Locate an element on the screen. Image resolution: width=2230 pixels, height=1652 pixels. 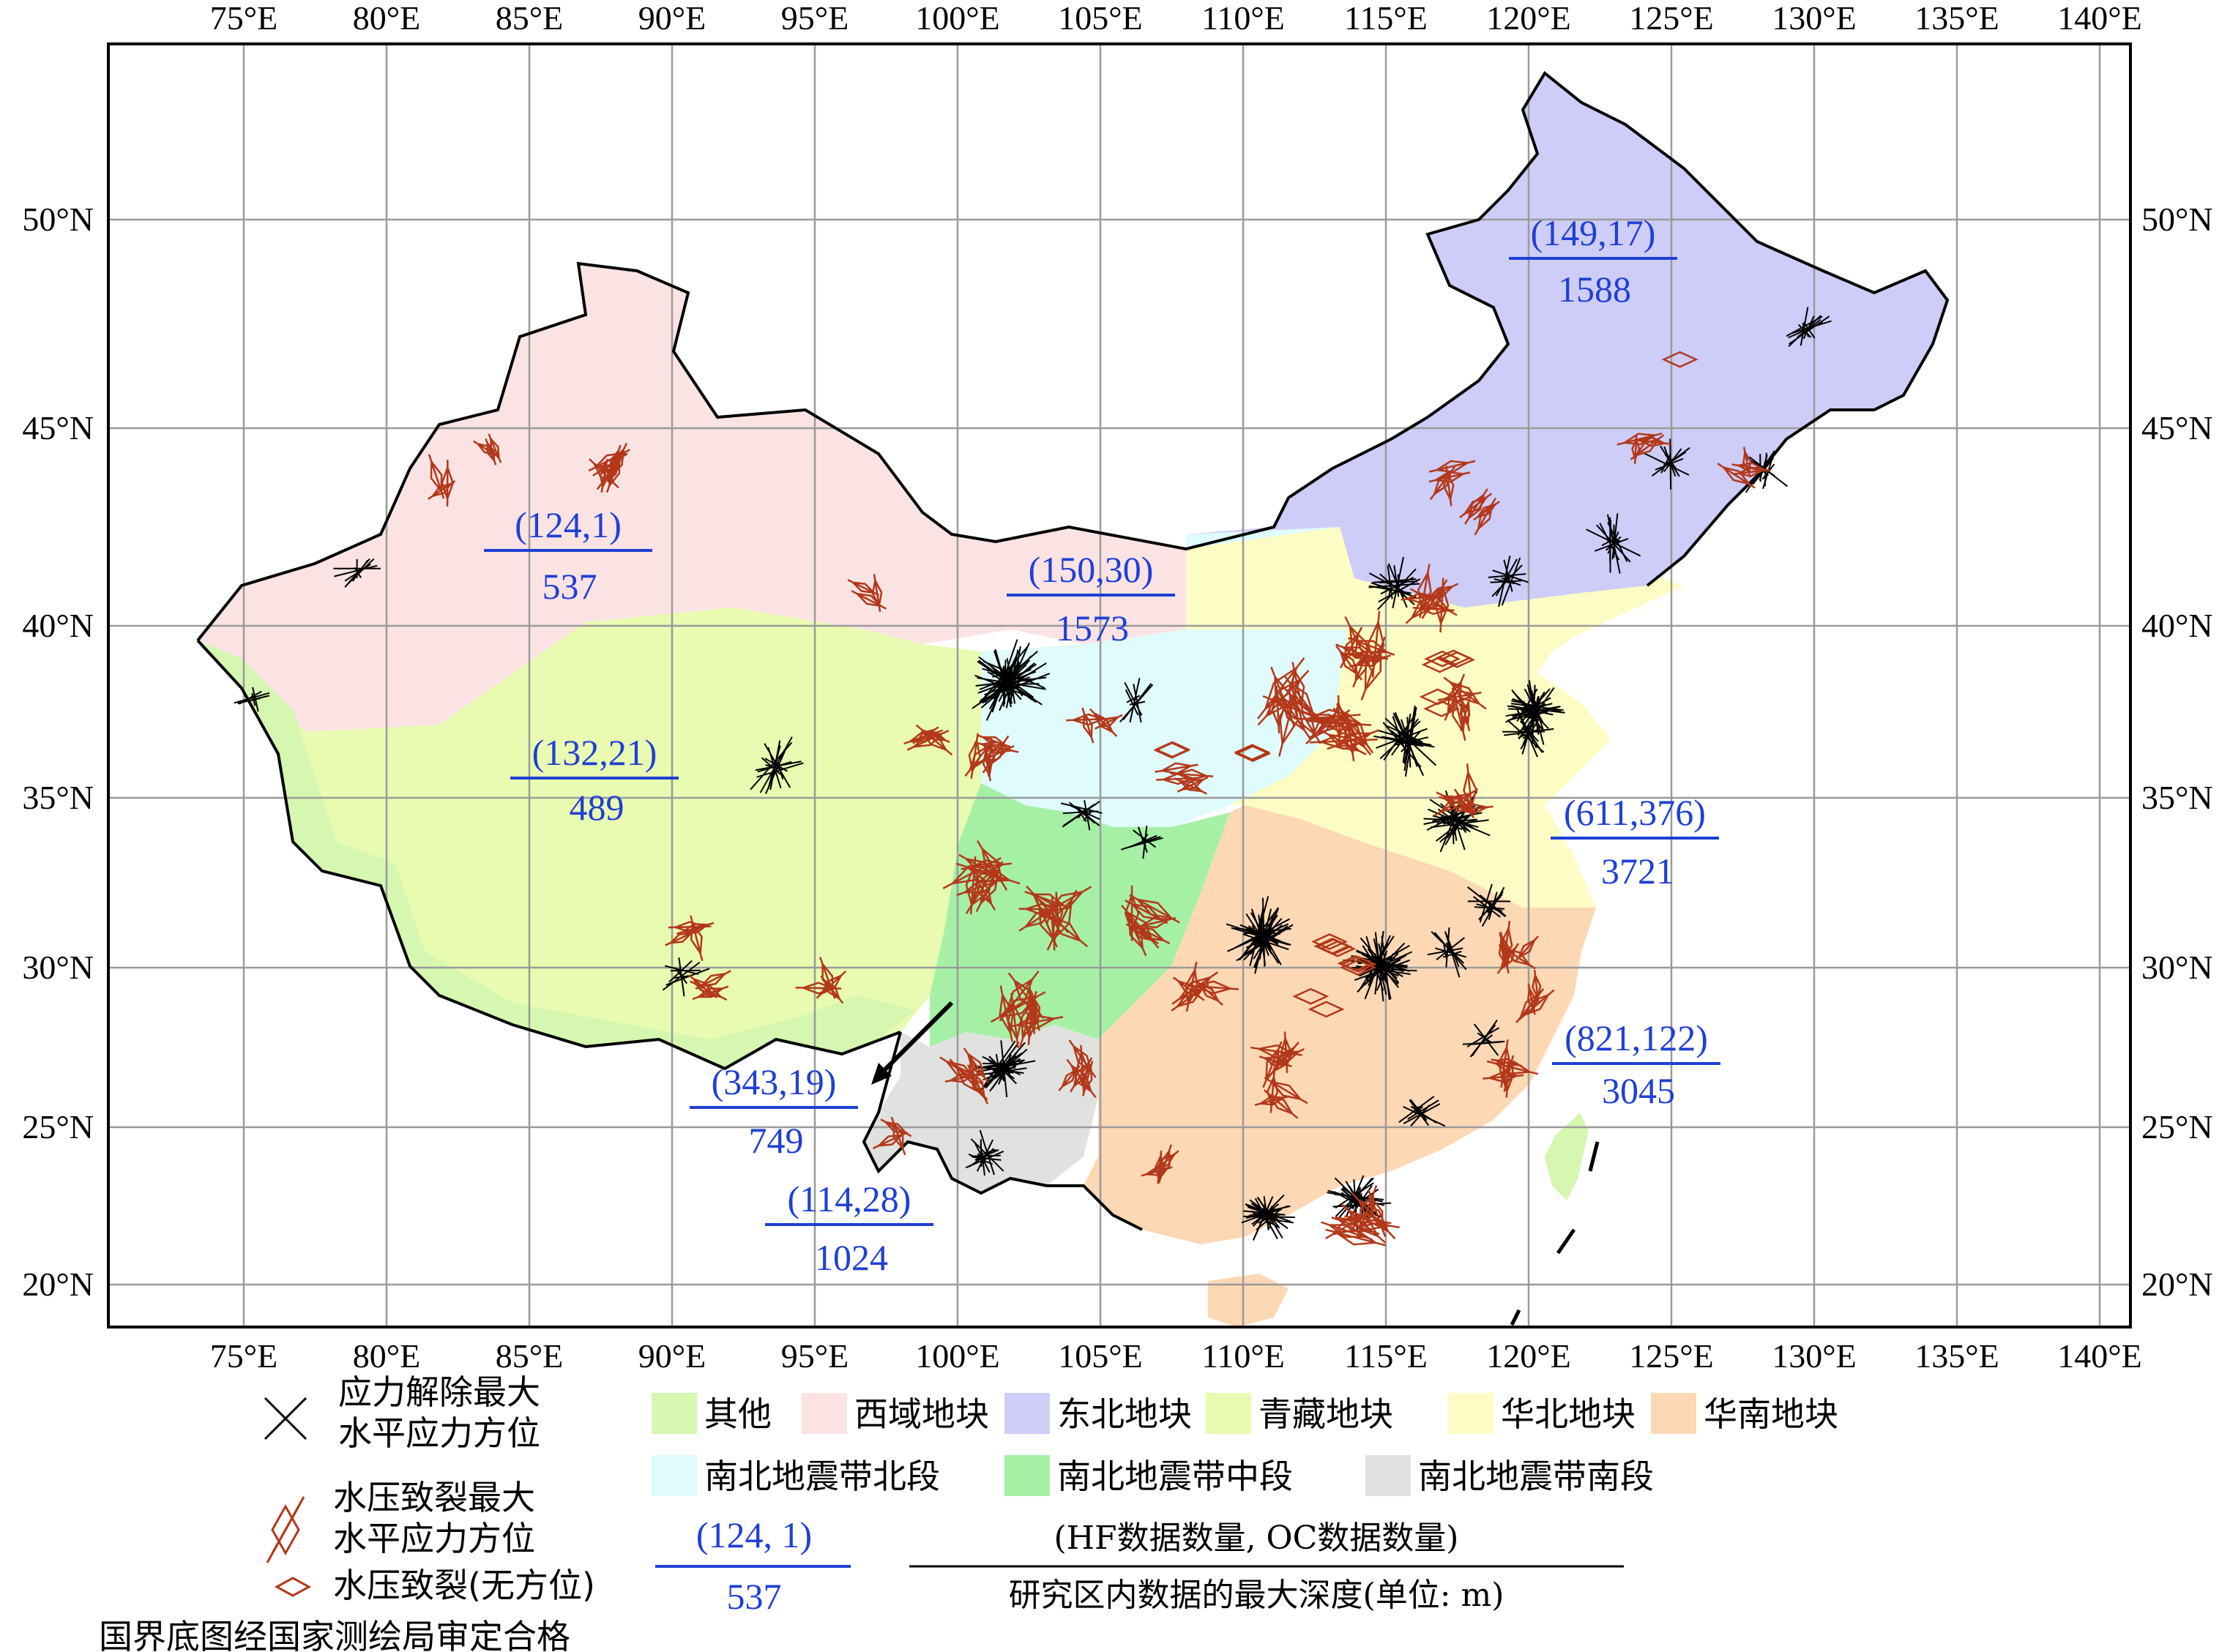
lon-tick-top: 115°E is located at coordinates (1386, 18).